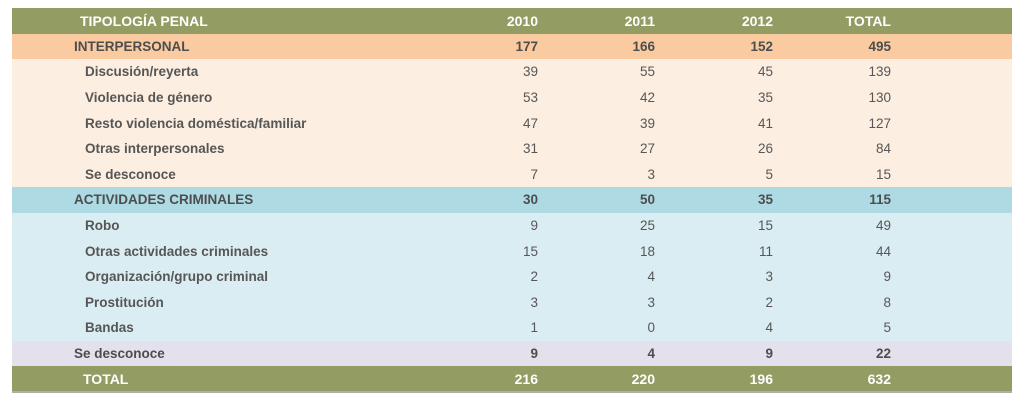 The width and height of the screenshot is (1024, 400). Describe the element at coordinates (530, 200) in the screenshot. I see `value-cell-2010: 30` at that location.